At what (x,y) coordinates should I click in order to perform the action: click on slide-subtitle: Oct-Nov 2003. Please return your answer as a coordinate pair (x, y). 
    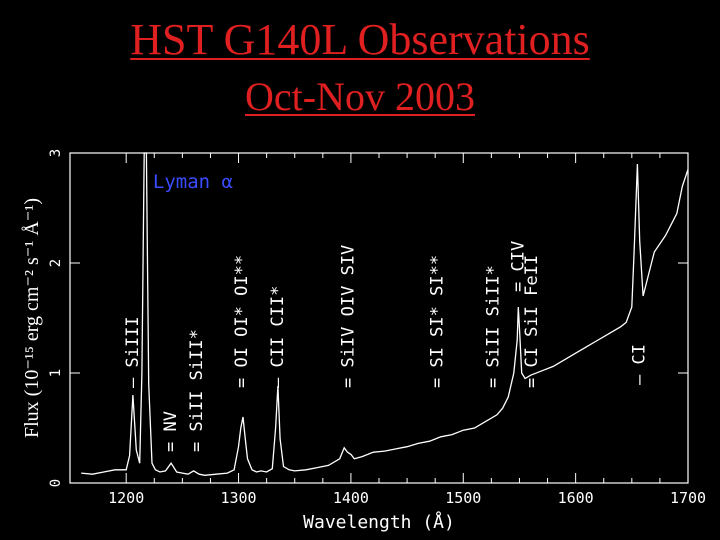
    Looking at the image, I should click on (360, 96).